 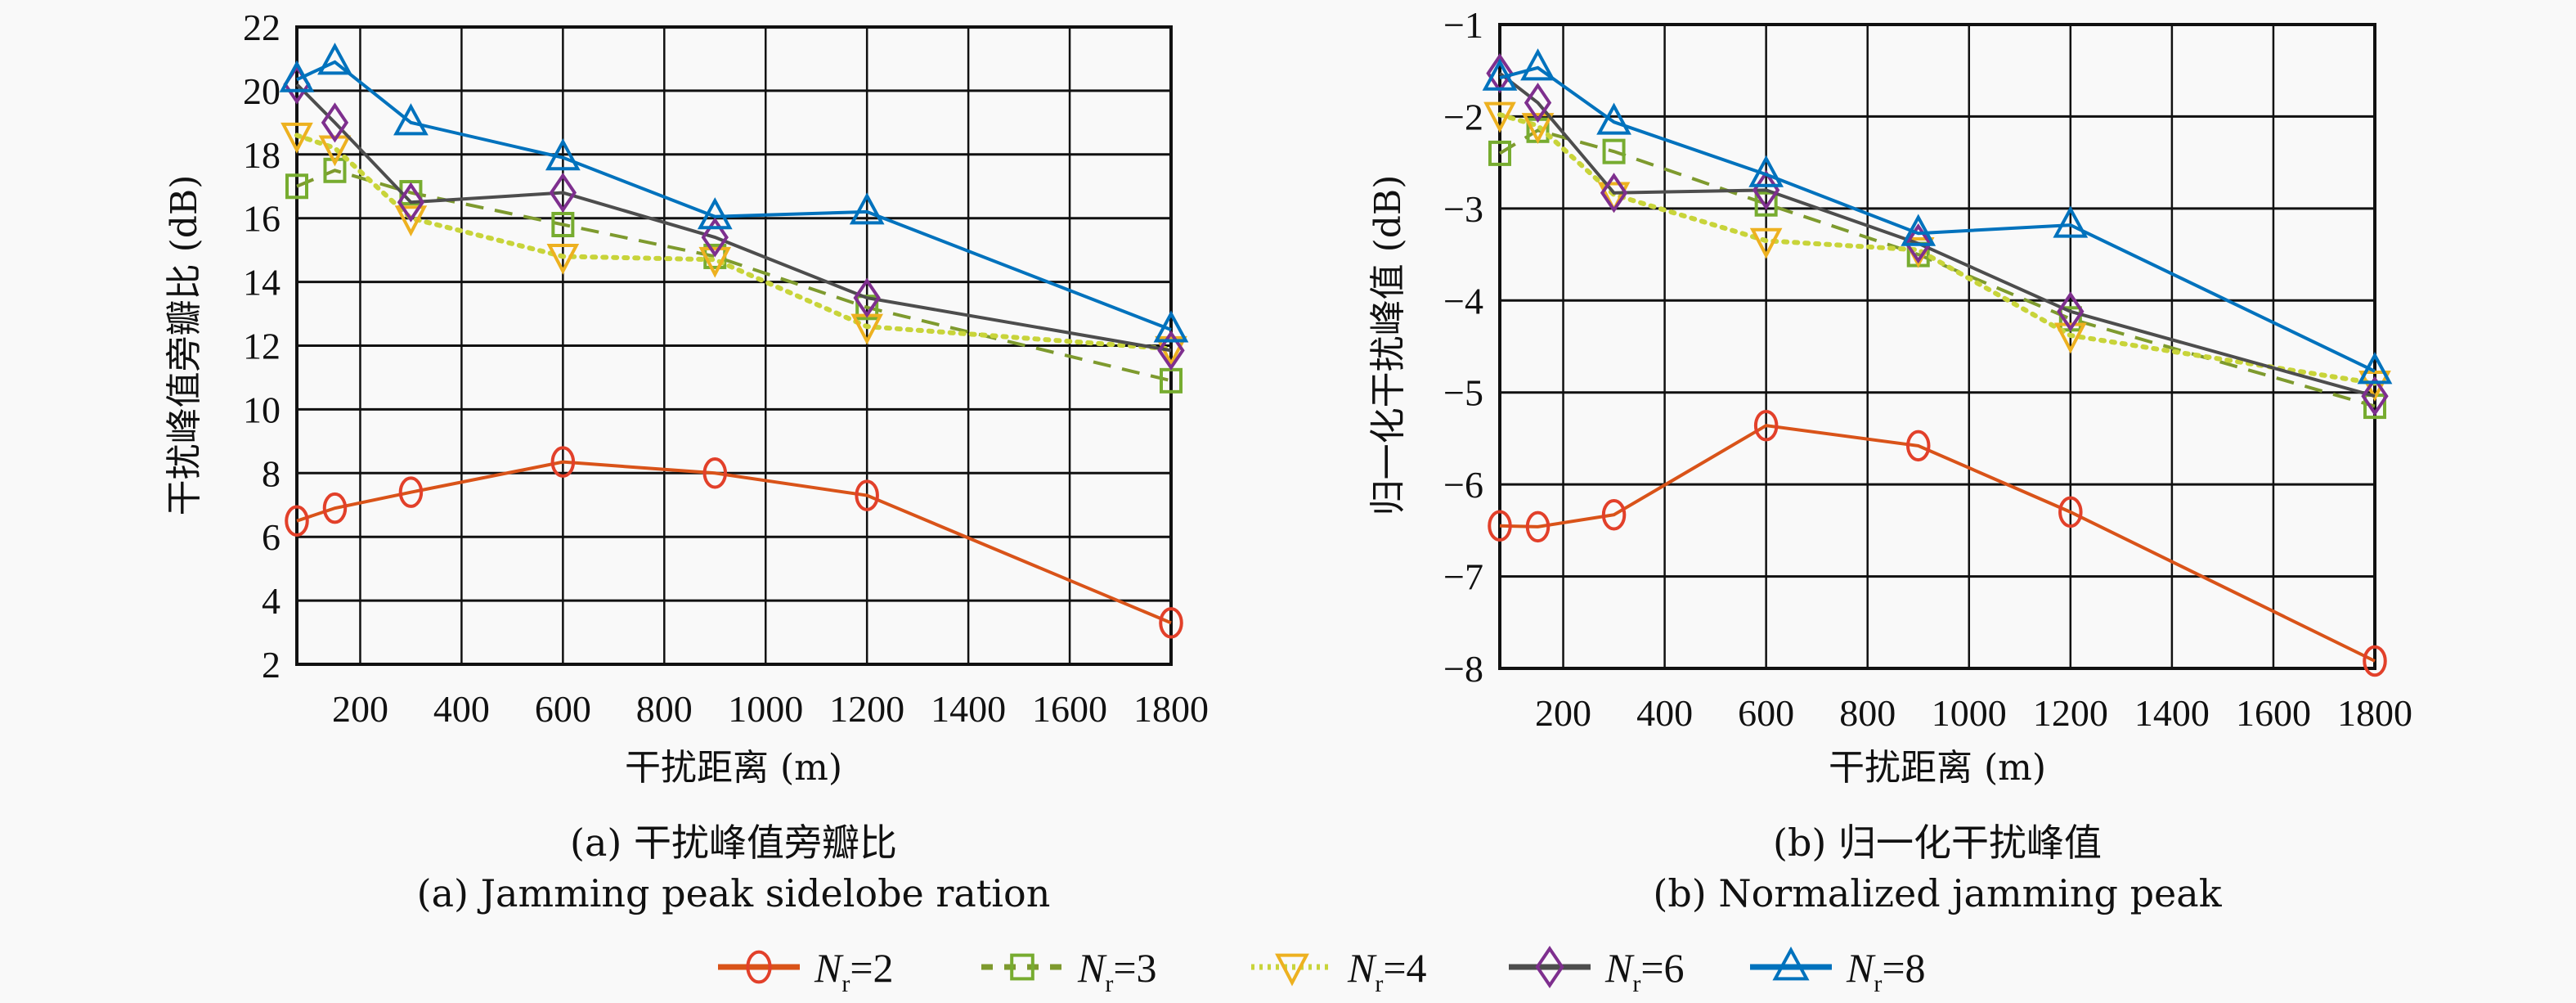 I want to click on legend-label: Nr=6, so click(x=1644, y=971).